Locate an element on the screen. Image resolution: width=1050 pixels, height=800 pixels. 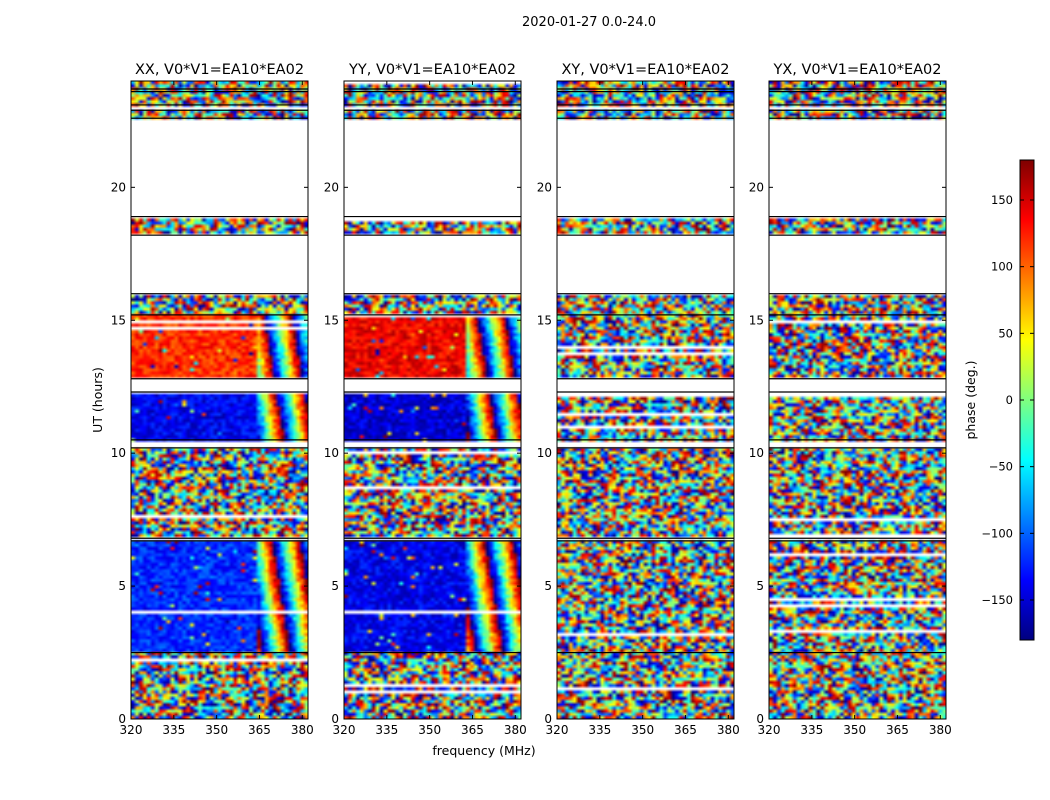
colorbar: 150 100 50 0 −50 −100 −150 phase (deg.) is located at coordinates (999, 400).